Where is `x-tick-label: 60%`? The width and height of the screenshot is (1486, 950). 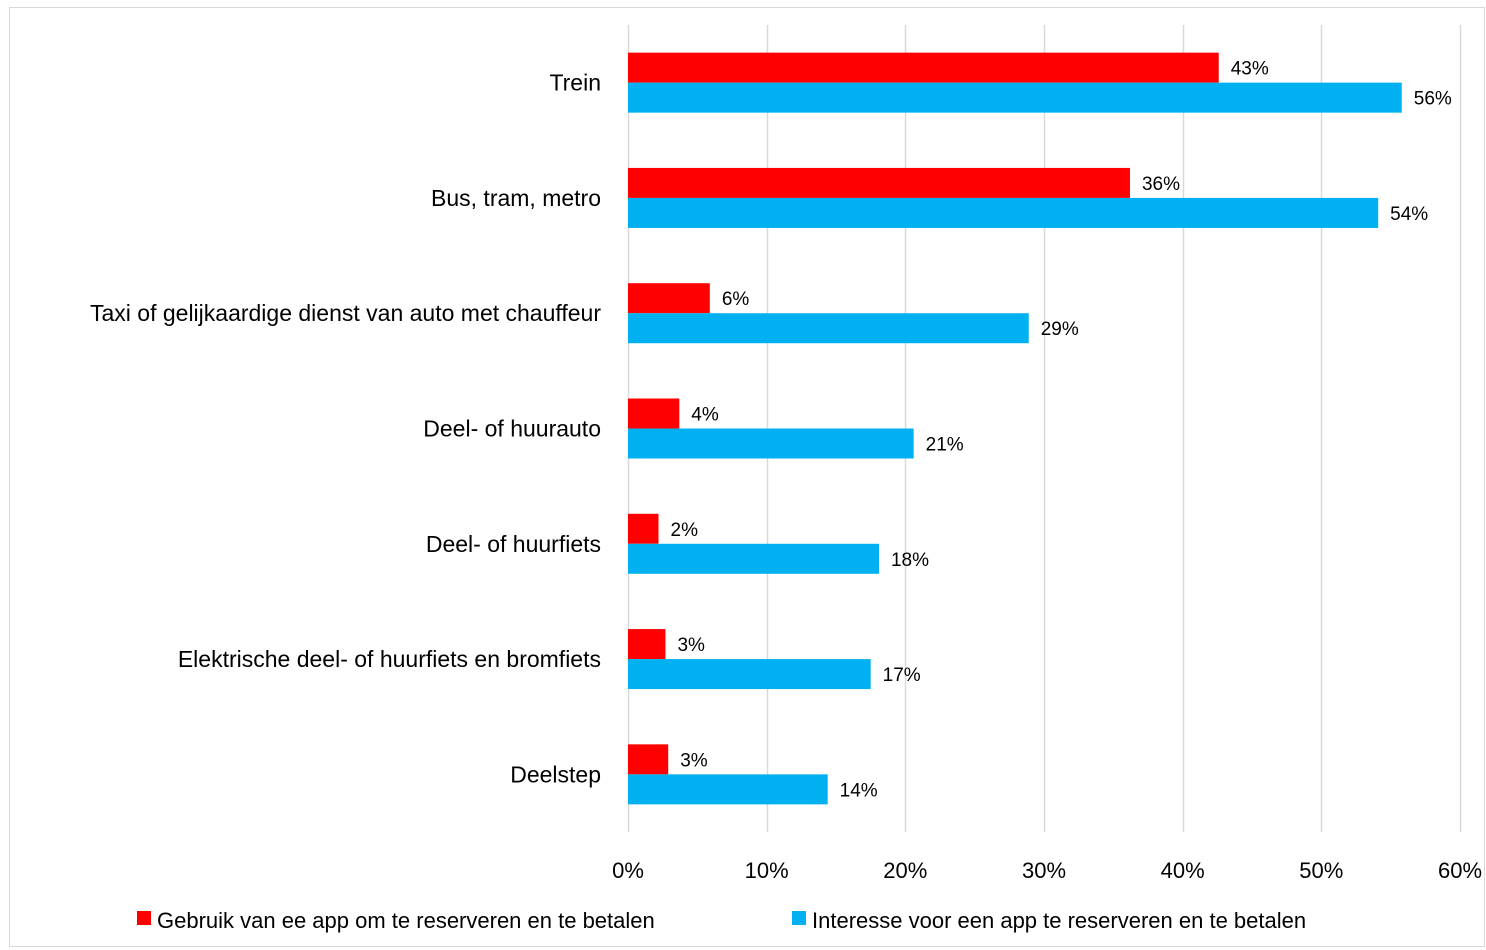 x-tick-label: 60% is located at coordinates (1460, 870).